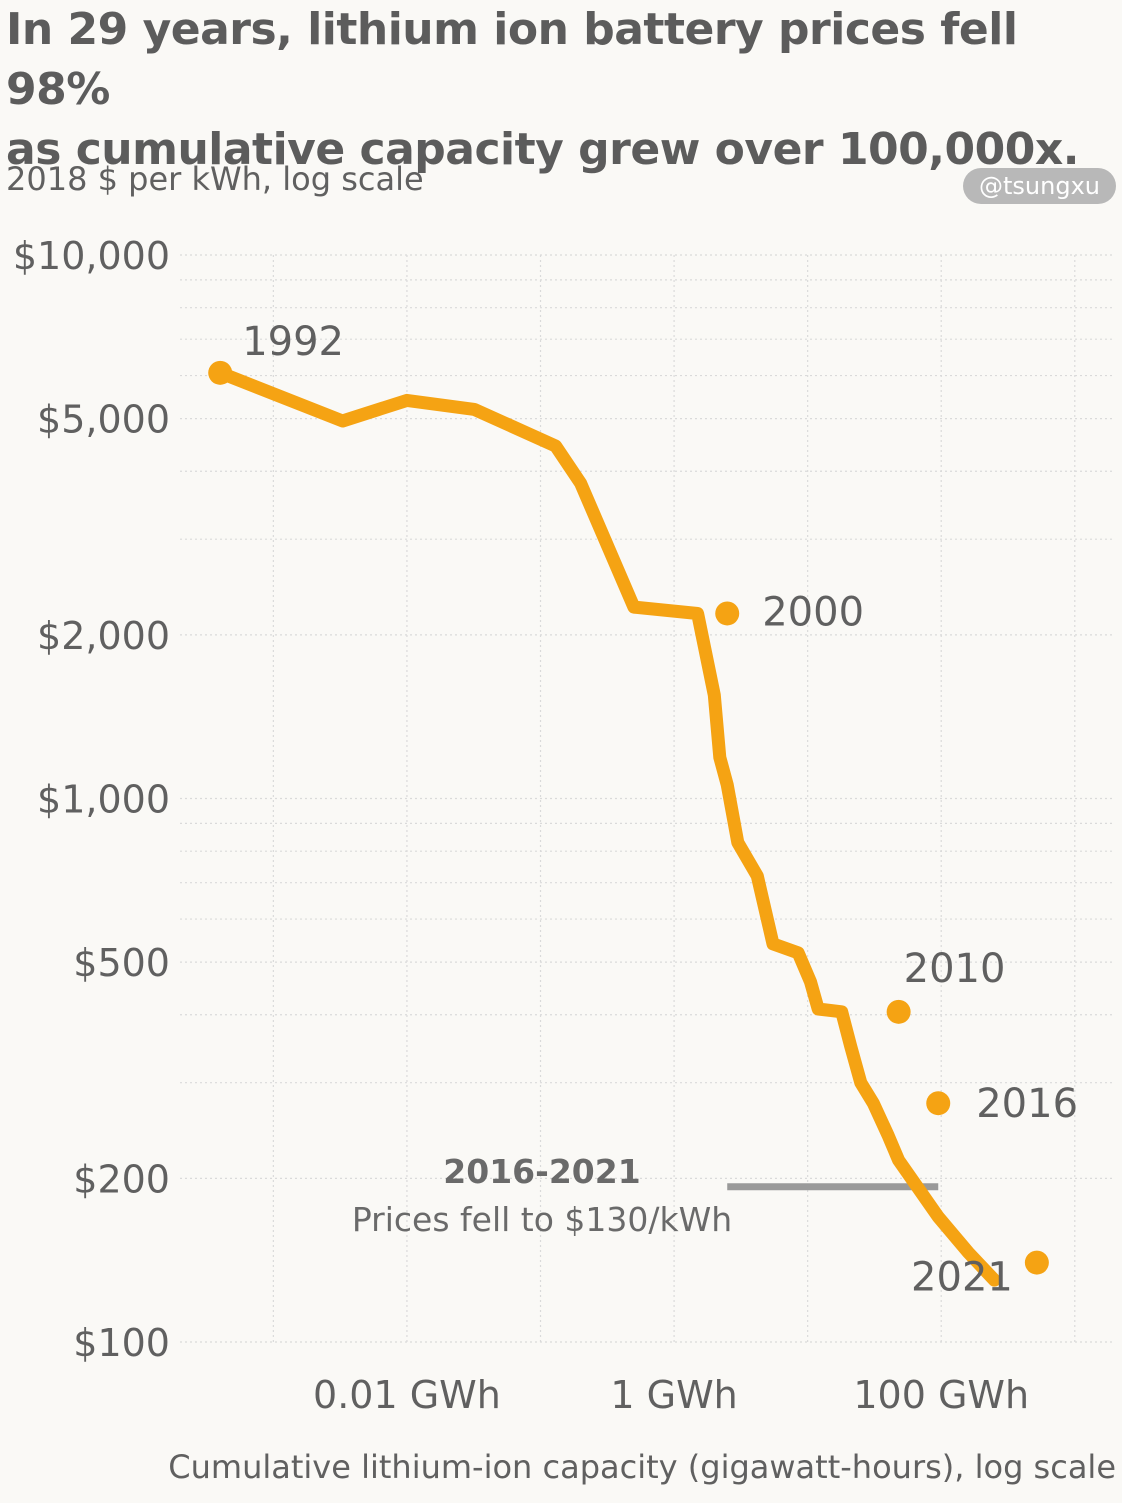  Describe the element at coordinates (407, 1395) in the screenshot. I see `x-tick-label: 0.01 GWh` at that location.